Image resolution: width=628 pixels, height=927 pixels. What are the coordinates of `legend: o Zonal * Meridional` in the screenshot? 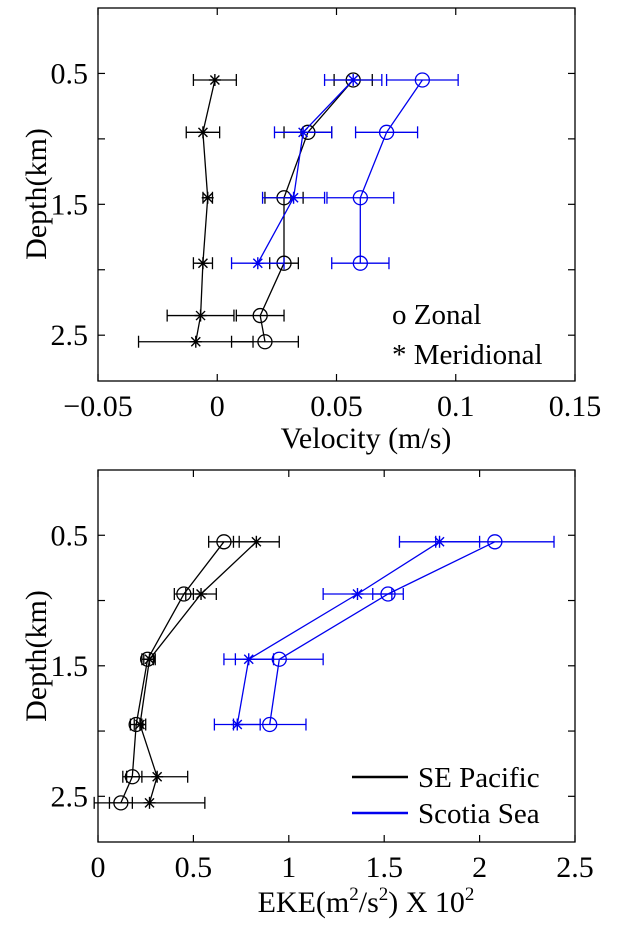 It's located at (467, 335).